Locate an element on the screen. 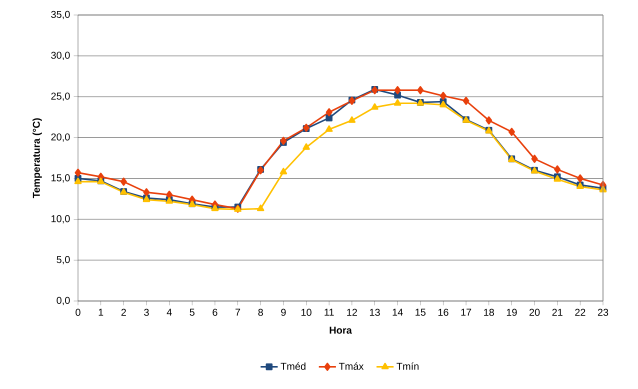  x-tick-label: 22 is located at coordinates (580, 312).